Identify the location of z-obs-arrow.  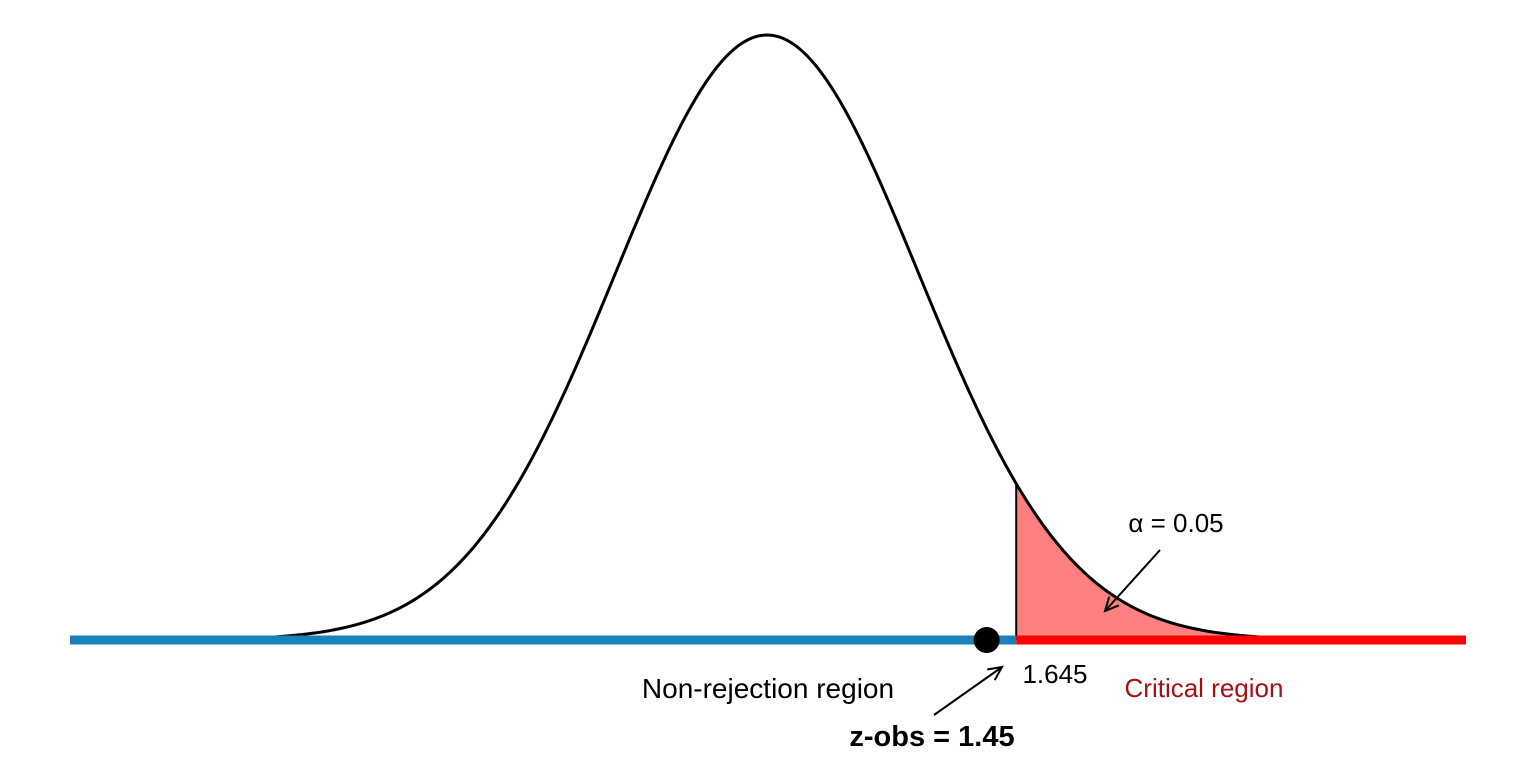
(968, 691).